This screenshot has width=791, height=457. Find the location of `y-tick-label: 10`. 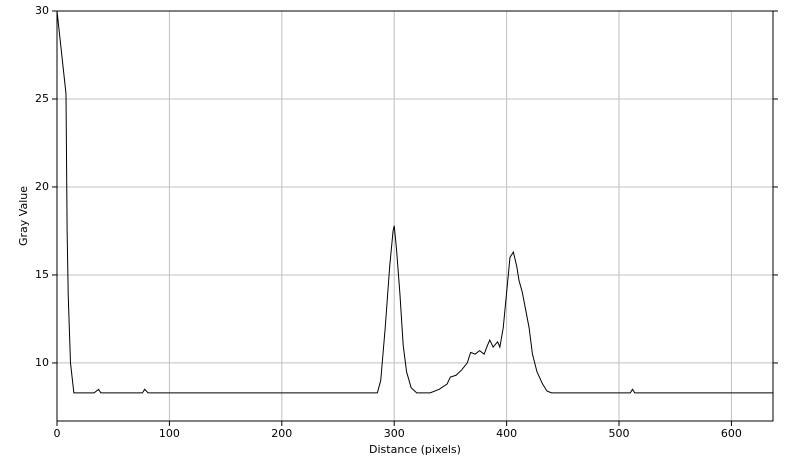

y-tick-label: 10 is located at coordinates (42, 362).